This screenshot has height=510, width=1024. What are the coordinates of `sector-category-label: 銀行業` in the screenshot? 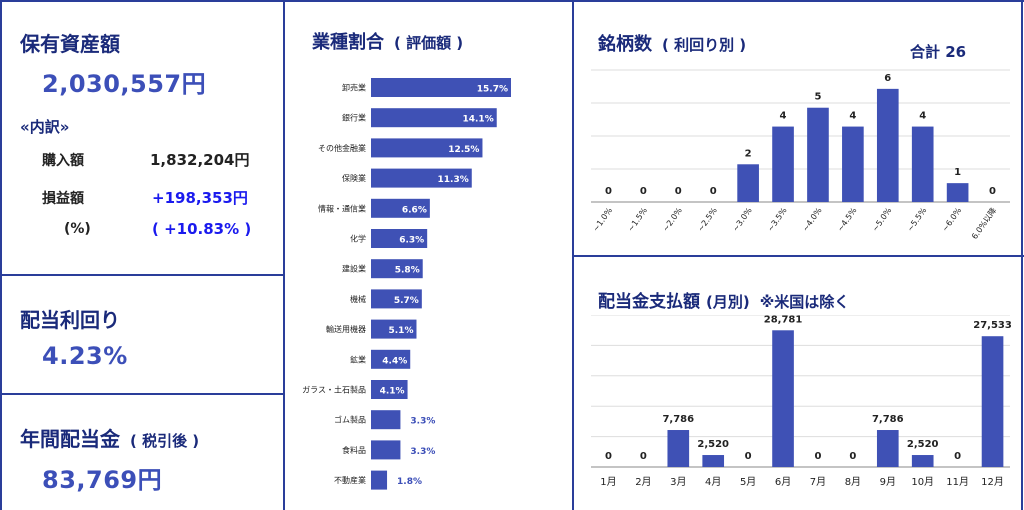 It's located at (354, 118).